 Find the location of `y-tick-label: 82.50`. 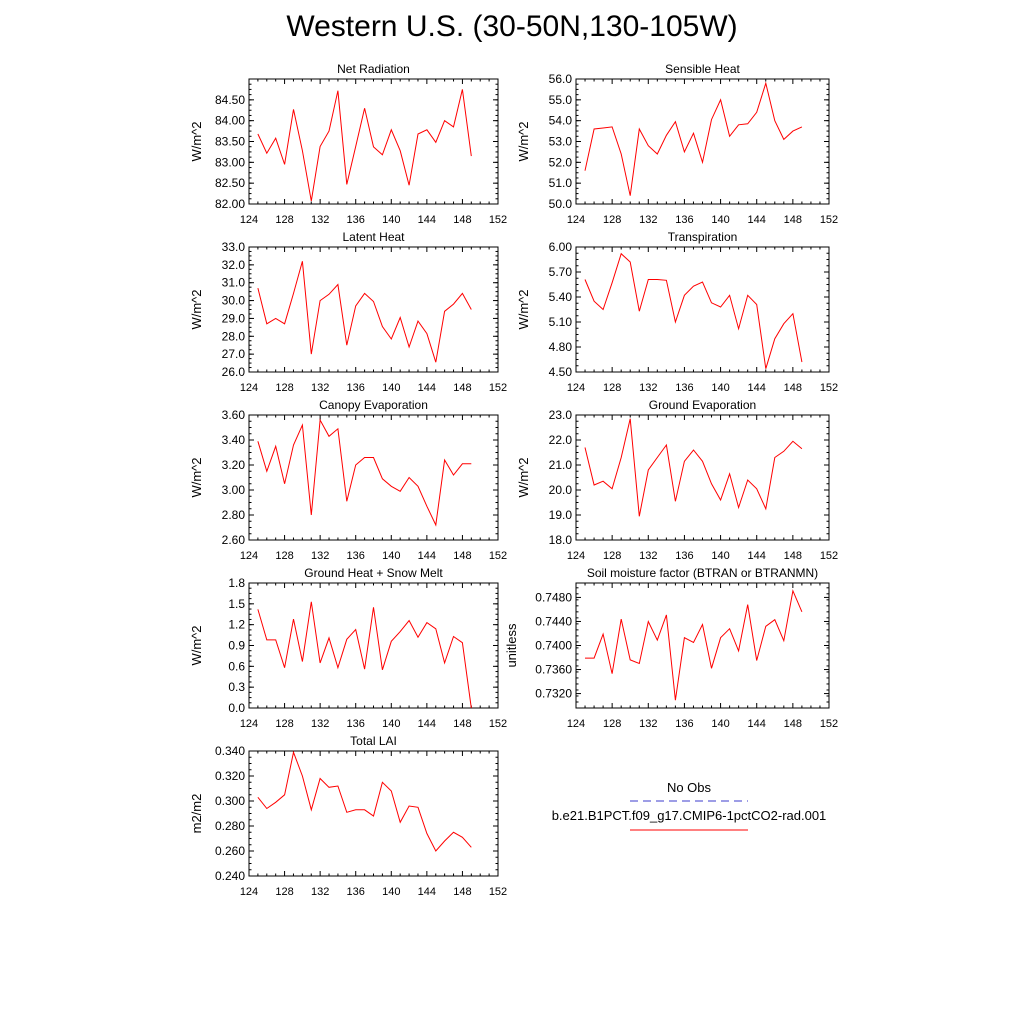

y-tick-label: 82.50 is located at coordinates (230, 183).